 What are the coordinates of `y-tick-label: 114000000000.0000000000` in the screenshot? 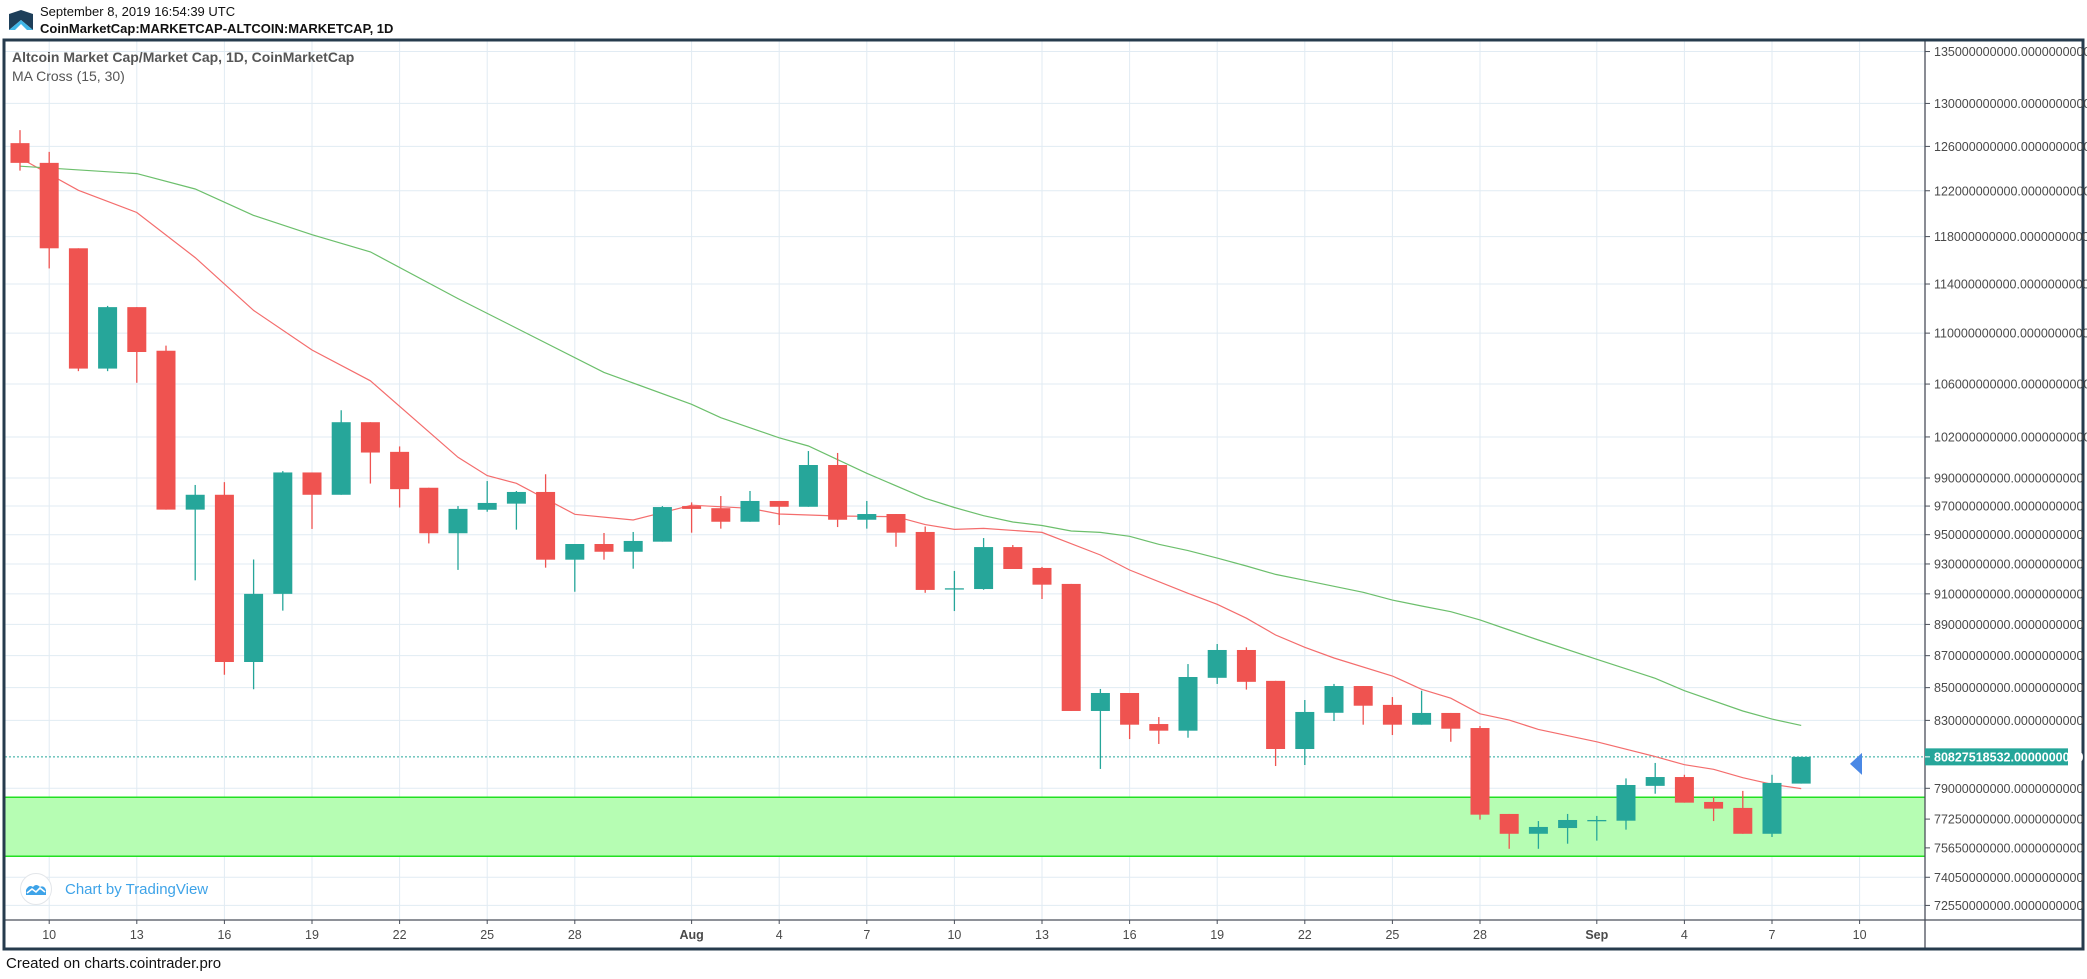 It's located at (2010, 285).